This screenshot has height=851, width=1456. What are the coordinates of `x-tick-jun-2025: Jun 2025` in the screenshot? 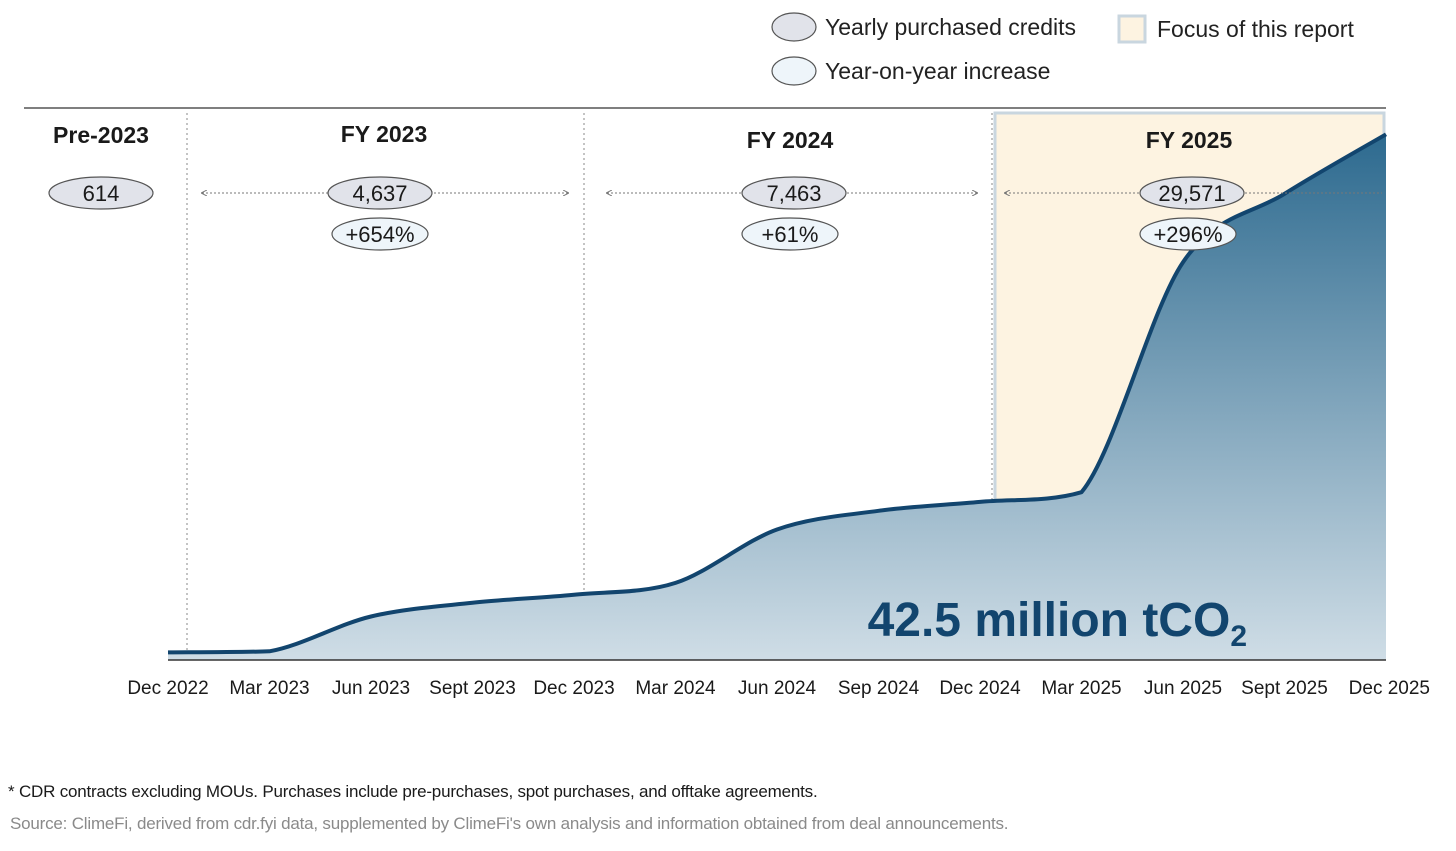 It's located at (1183, 688).